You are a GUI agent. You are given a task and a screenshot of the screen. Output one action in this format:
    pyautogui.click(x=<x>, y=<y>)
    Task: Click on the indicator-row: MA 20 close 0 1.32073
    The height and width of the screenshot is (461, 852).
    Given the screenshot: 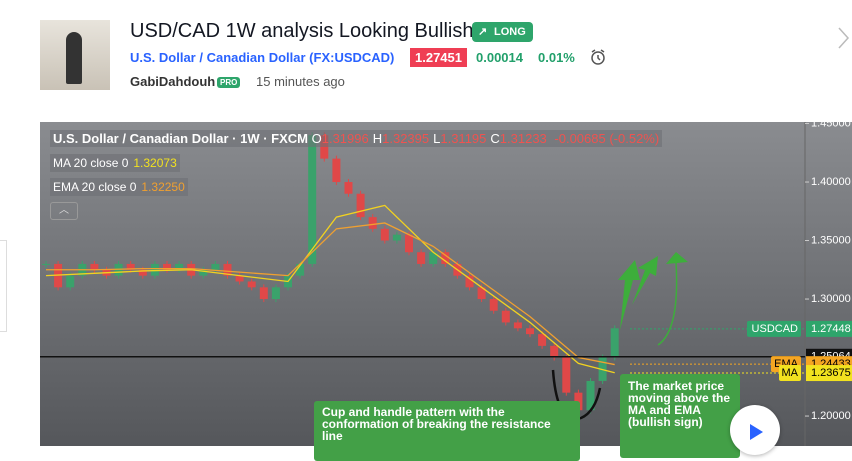 What is the action you would take?
    pyautogui.click(x=115, y=163)
    